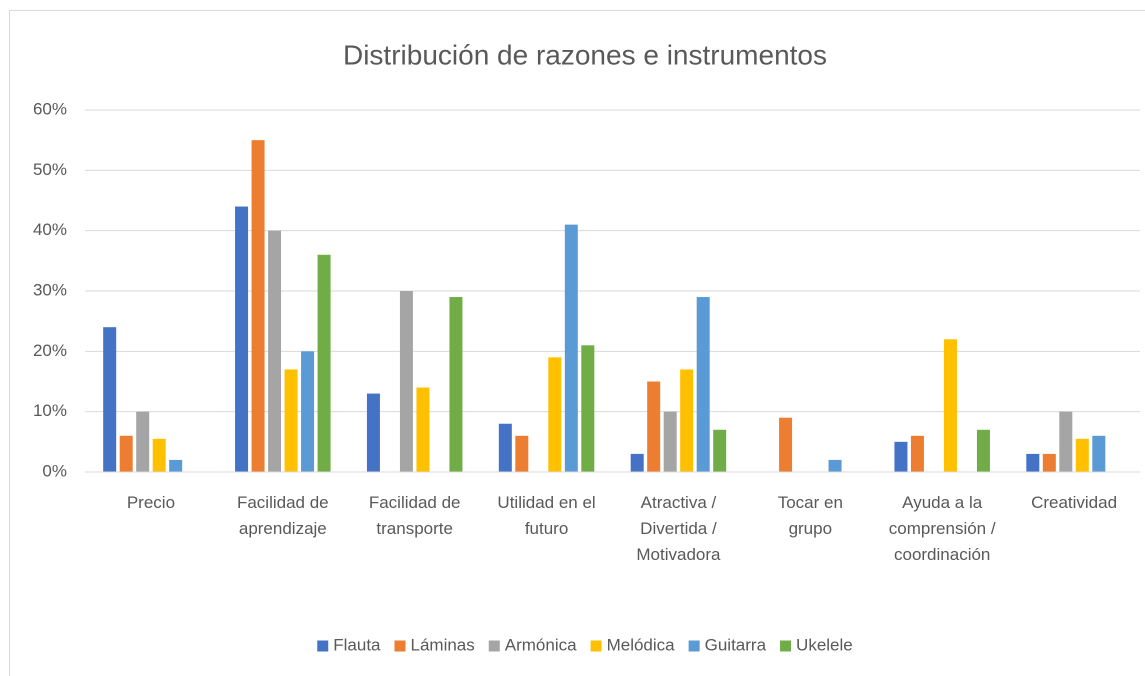  Describe the element at coordinates (824, 644) in the screenshot. I see `legend-label: Ukelele` at that location.